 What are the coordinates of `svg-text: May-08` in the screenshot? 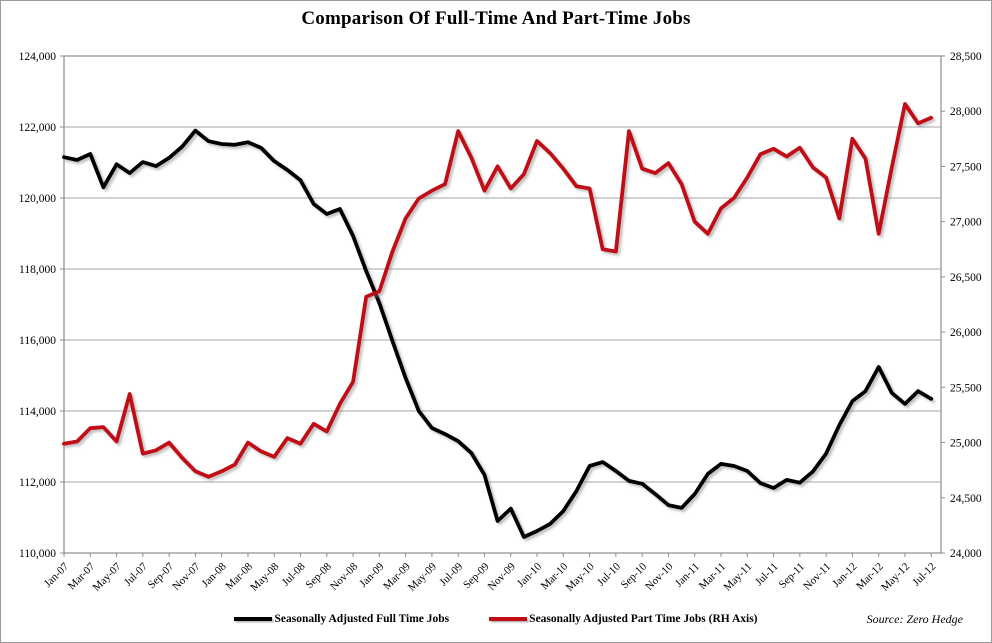 It's located at (264, 576).